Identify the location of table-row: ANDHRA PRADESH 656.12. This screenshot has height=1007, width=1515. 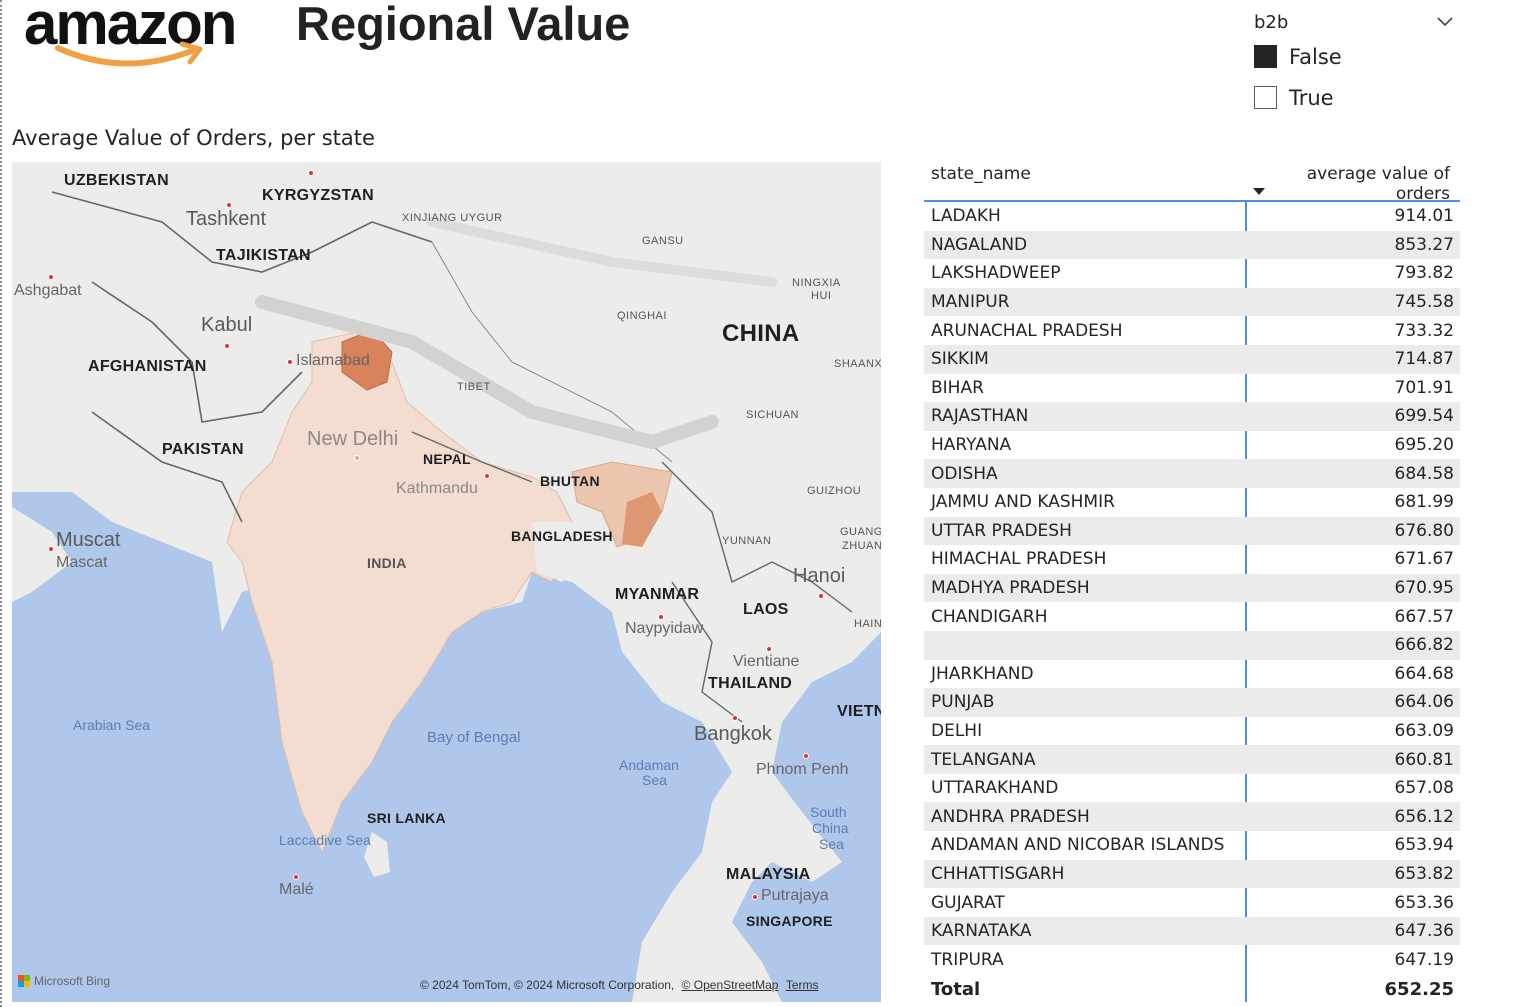
(1192, 817).